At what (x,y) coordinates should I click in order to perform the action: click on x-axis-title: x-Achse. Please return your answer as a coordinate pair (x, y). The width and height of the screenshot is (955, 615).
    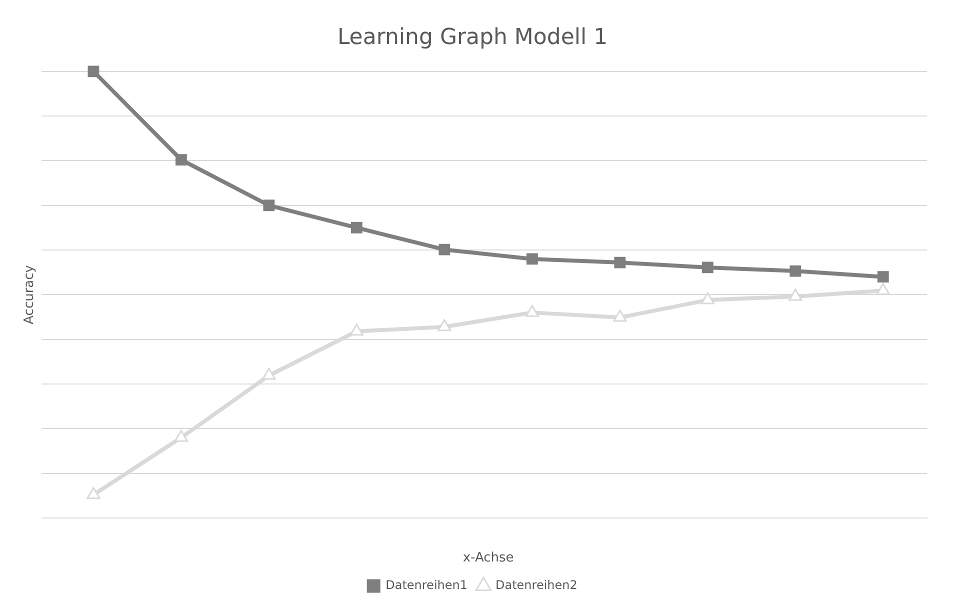
    Looking at the image, I should click on (488, 558).